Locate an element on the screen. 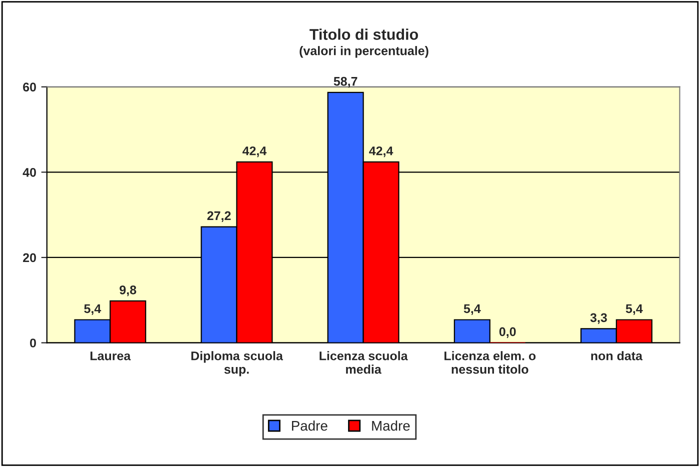 The width and height of the screenshot is (700, 467). y-tick-label: 40 is located at coordinates (29, 172).